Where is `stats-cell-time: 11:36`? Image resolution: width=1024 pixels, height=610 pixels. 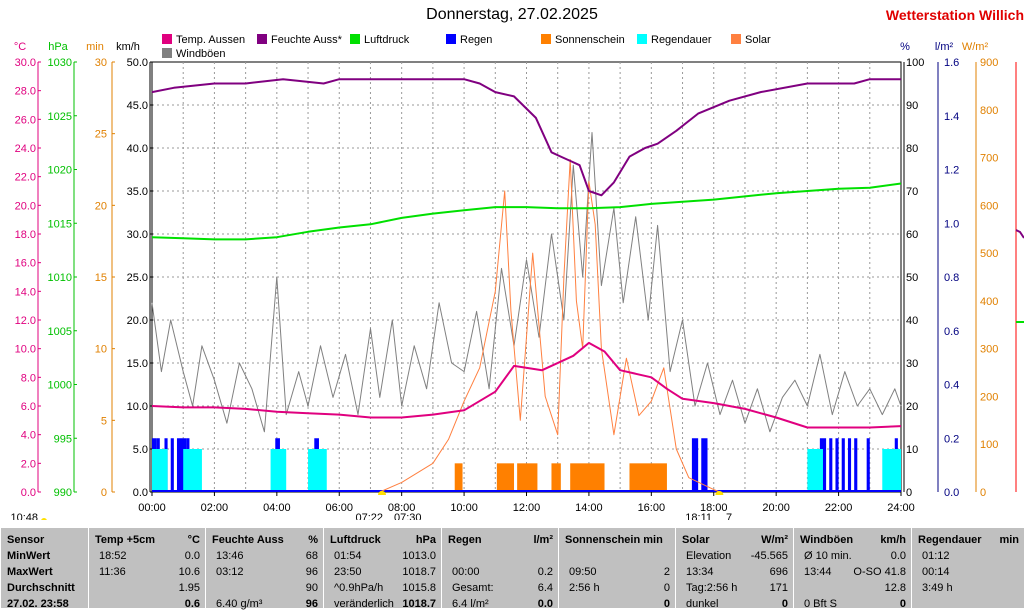 stats-cell-time: 11:36 is located at coordinates (112, 572).